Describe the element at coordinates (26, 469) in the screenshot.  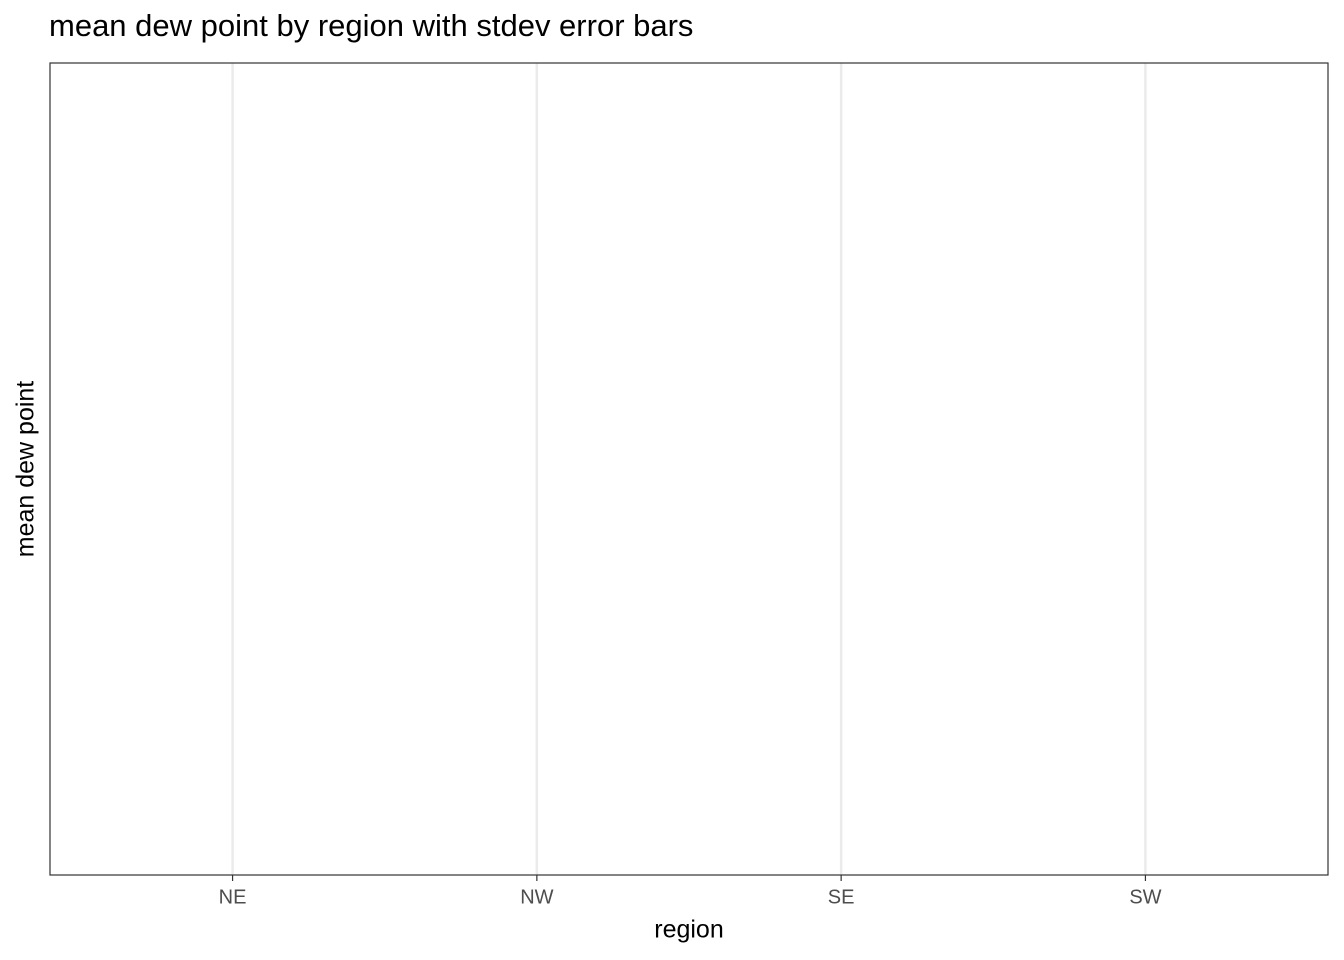
I see `y-axis-label: mean dew point` at that location.